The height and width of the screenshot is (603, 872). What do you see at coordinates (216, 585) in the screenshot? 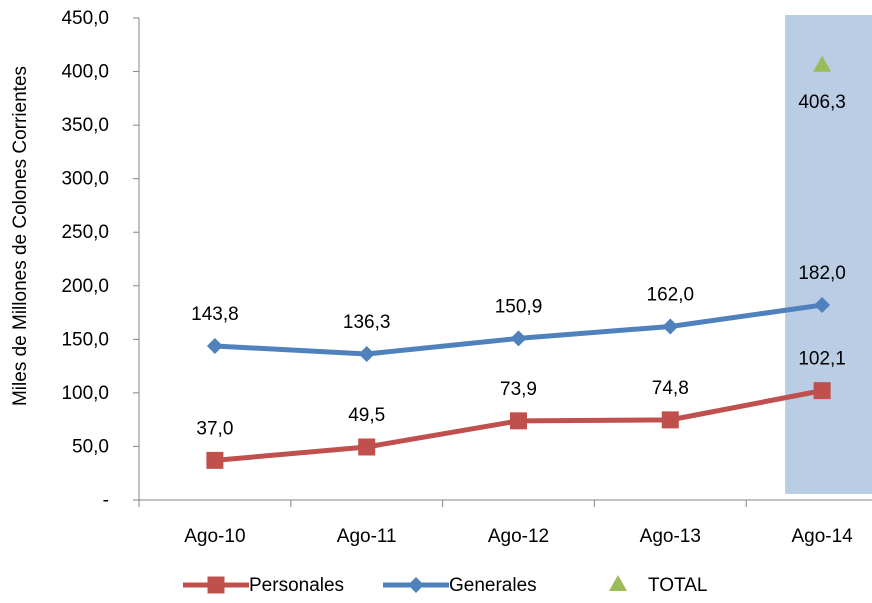
I see `legend-marker-personales` at bounding box center [216, 585].